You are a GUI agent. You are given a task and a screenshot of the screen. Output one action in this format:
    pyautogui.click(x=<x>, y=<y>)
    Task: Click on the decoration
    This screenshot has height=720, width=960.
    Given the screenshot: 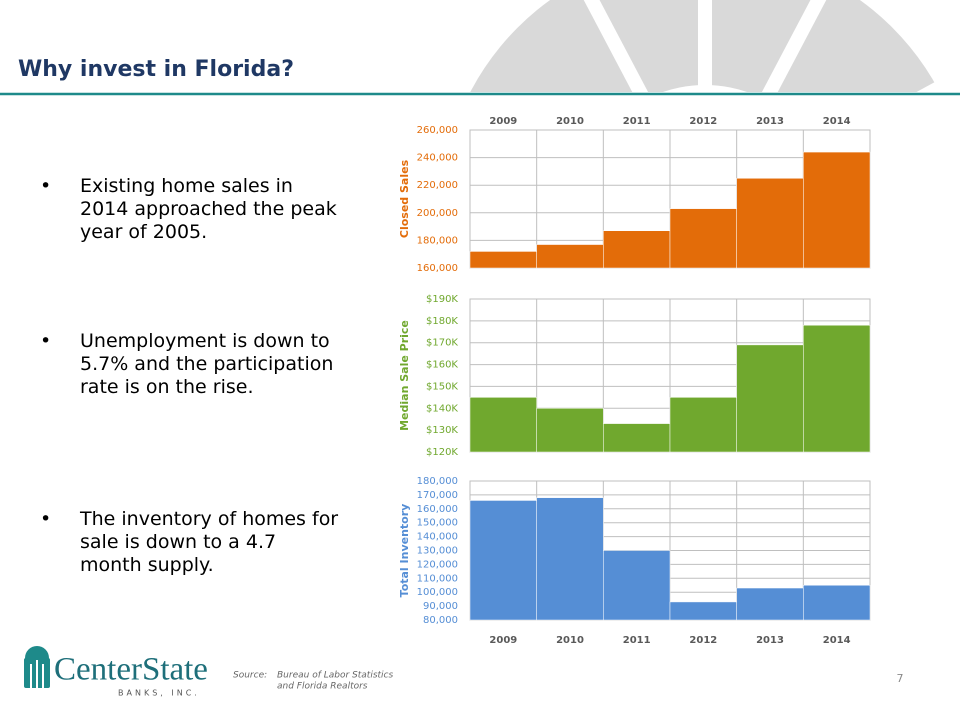 What is the action you would take?
    pyautogui.click(x=715, y=46)
    